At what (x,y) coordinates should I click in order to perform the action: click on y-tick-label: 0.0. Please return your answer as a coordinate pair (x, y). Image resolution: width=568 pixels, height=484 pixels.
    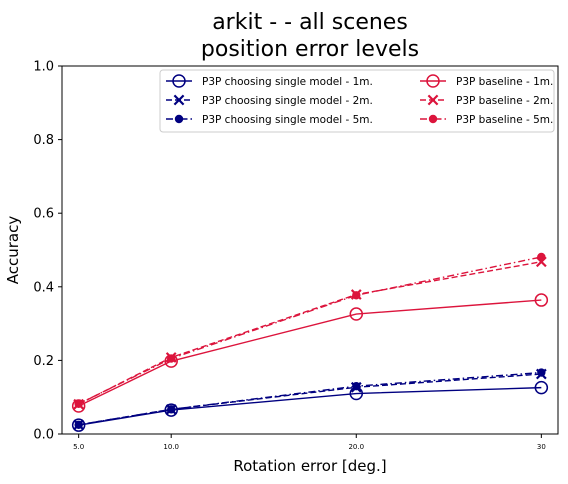
    Looking at the image, I should click on (43, 435).